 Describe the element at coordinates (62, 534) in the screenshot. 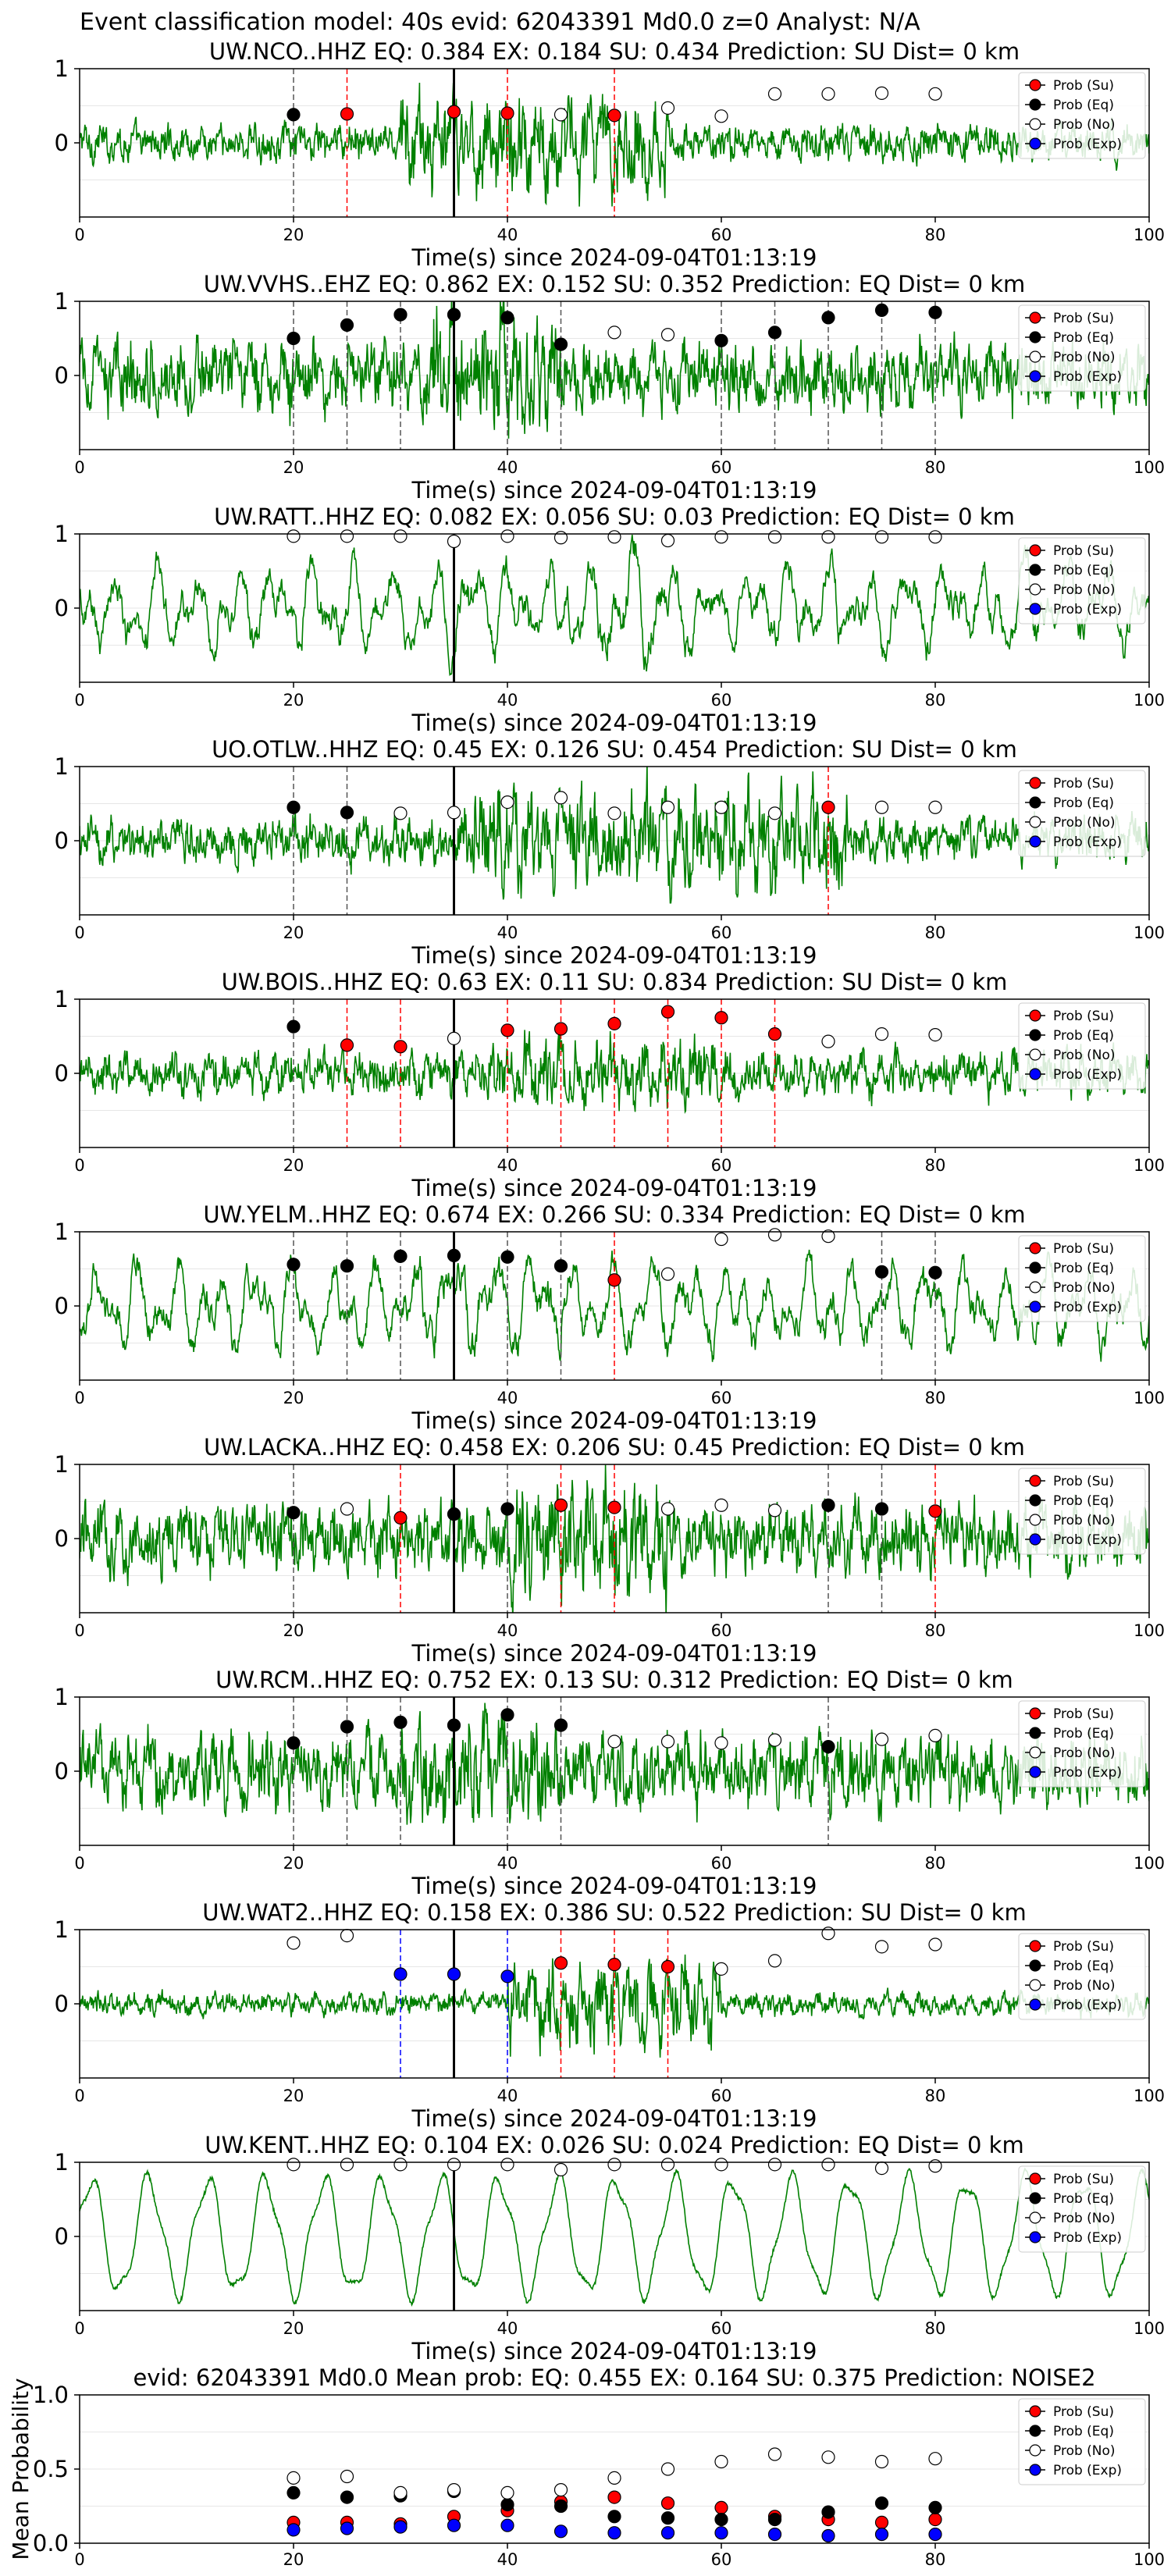

I see `y-tick-label: 1` at that location.